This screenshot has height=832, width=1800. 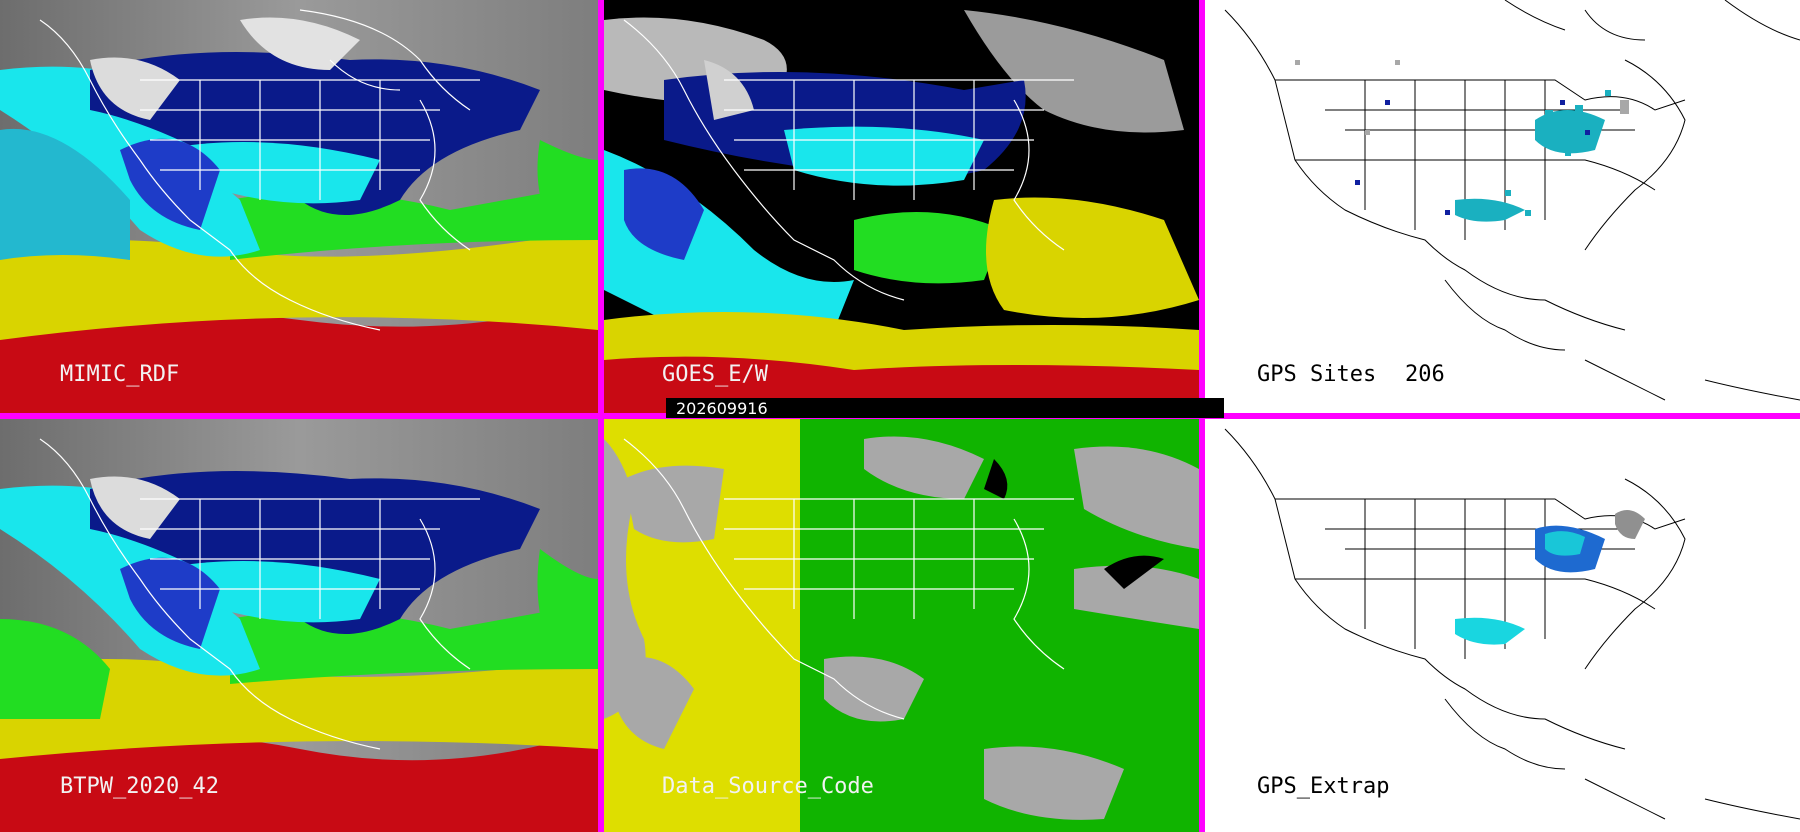 I want to click on mimic-label: MIMIC_RDF, so click(x=120, y=374).